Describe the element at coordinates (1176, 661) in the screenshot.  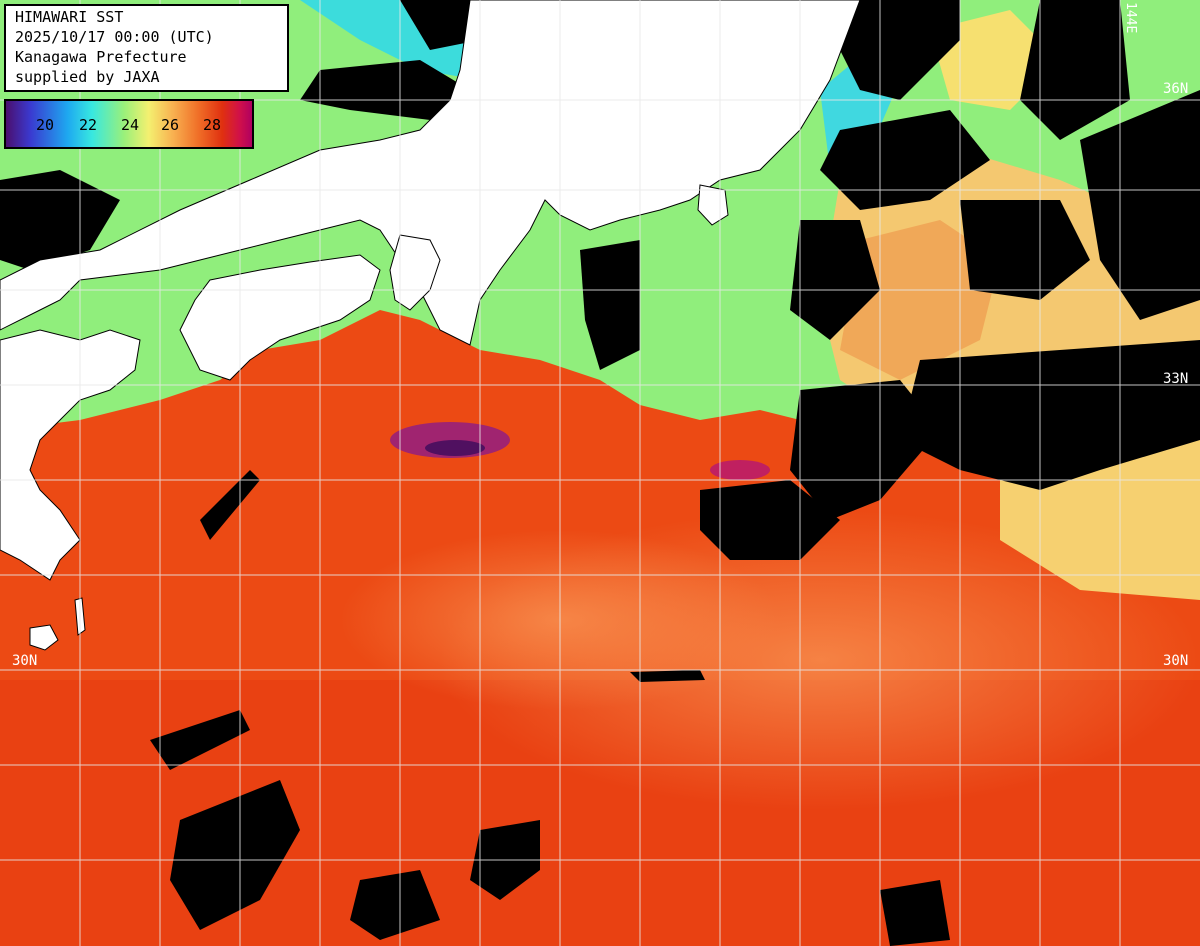
I see `lat-label-30n-right: 30N` at that location.